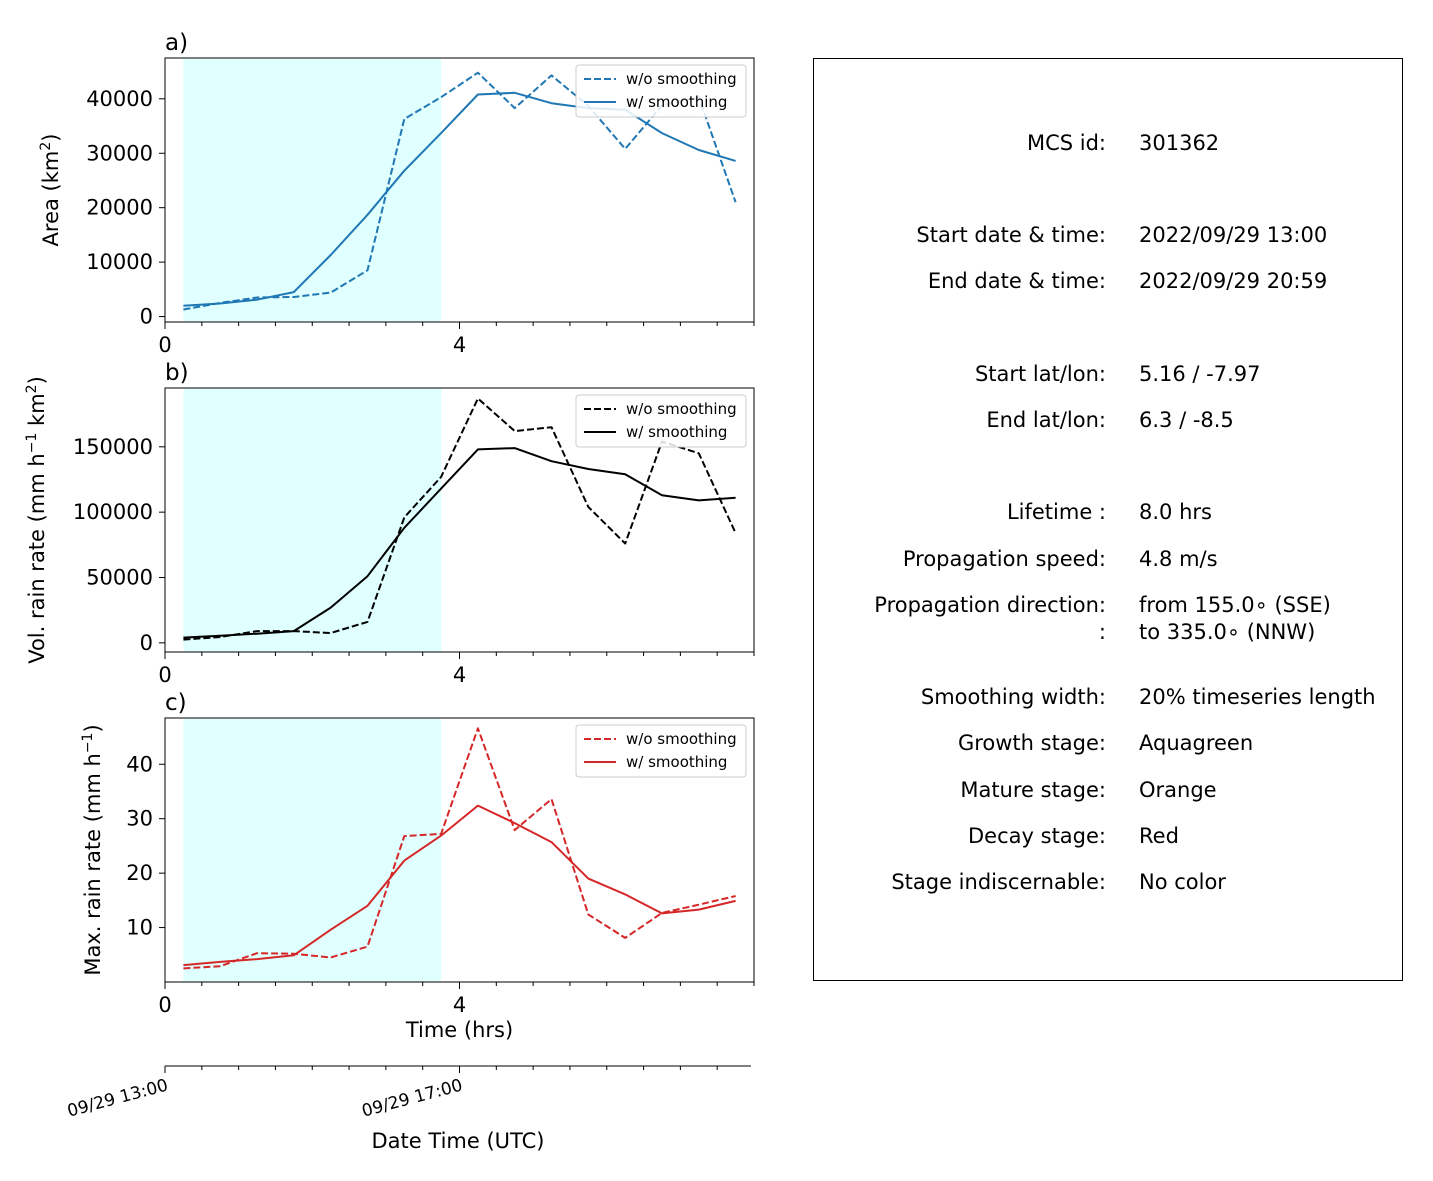  Describe the element at coordinates (1179, 143) in the screenshot. I see `info-value: 301362` at that location.